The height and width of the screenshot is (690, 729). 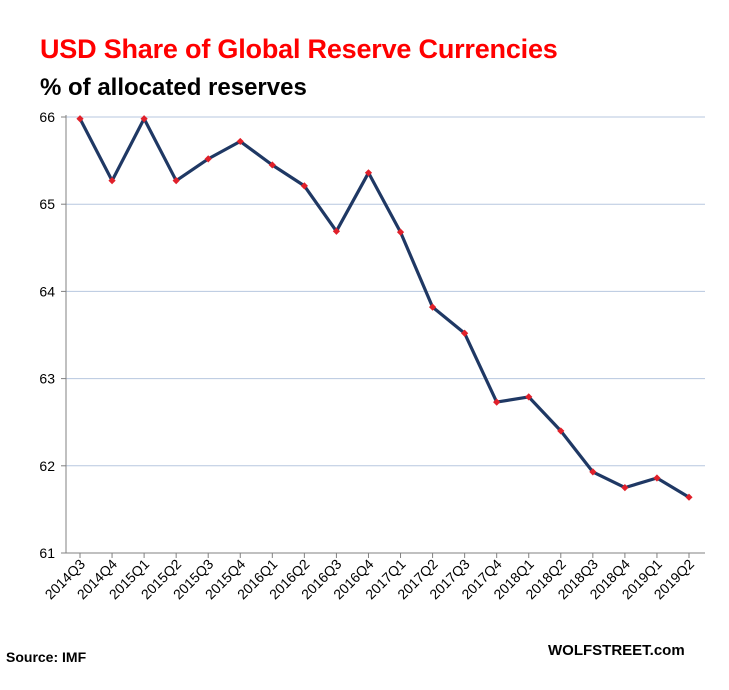 I want to click on y-tick-label: 62, so click(x=47, y=466).